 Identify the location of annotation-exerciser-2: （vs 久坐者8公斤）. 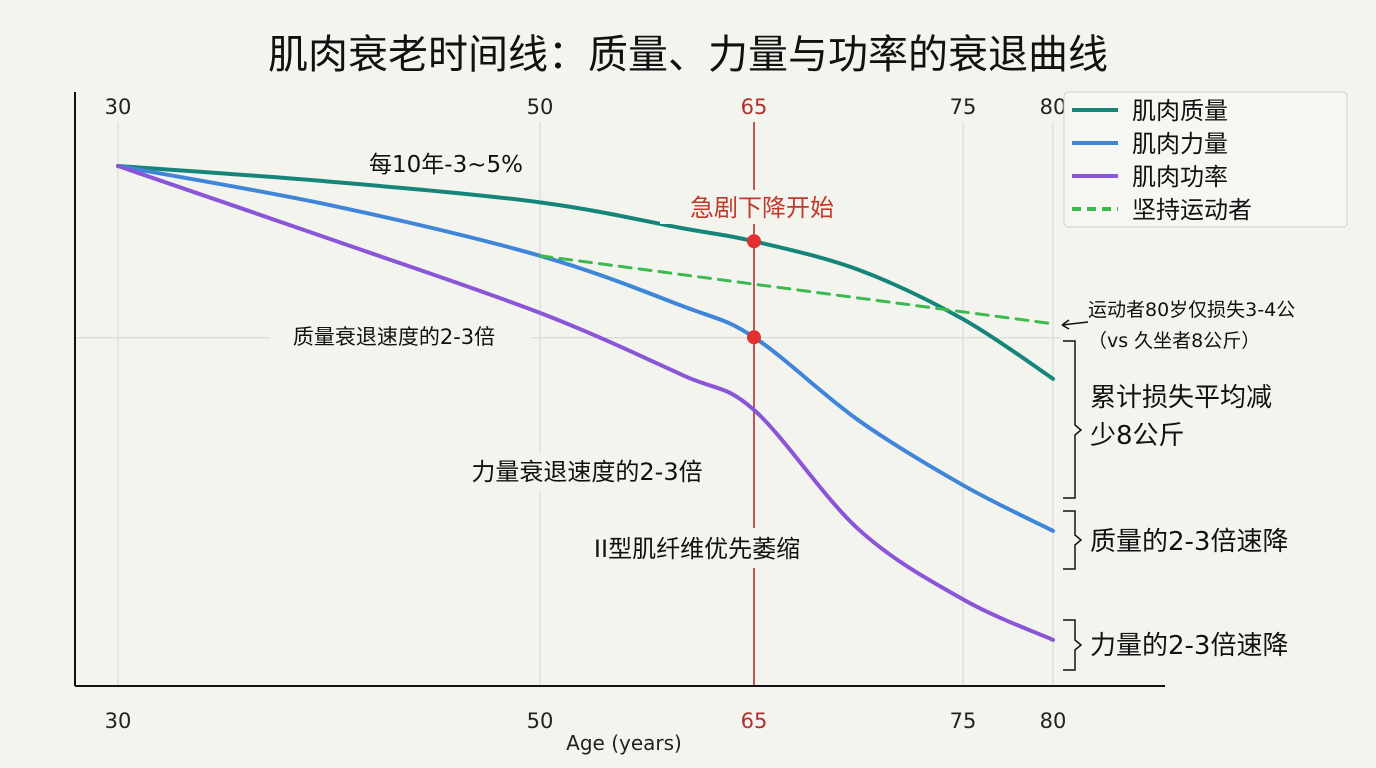
(1174, 341).